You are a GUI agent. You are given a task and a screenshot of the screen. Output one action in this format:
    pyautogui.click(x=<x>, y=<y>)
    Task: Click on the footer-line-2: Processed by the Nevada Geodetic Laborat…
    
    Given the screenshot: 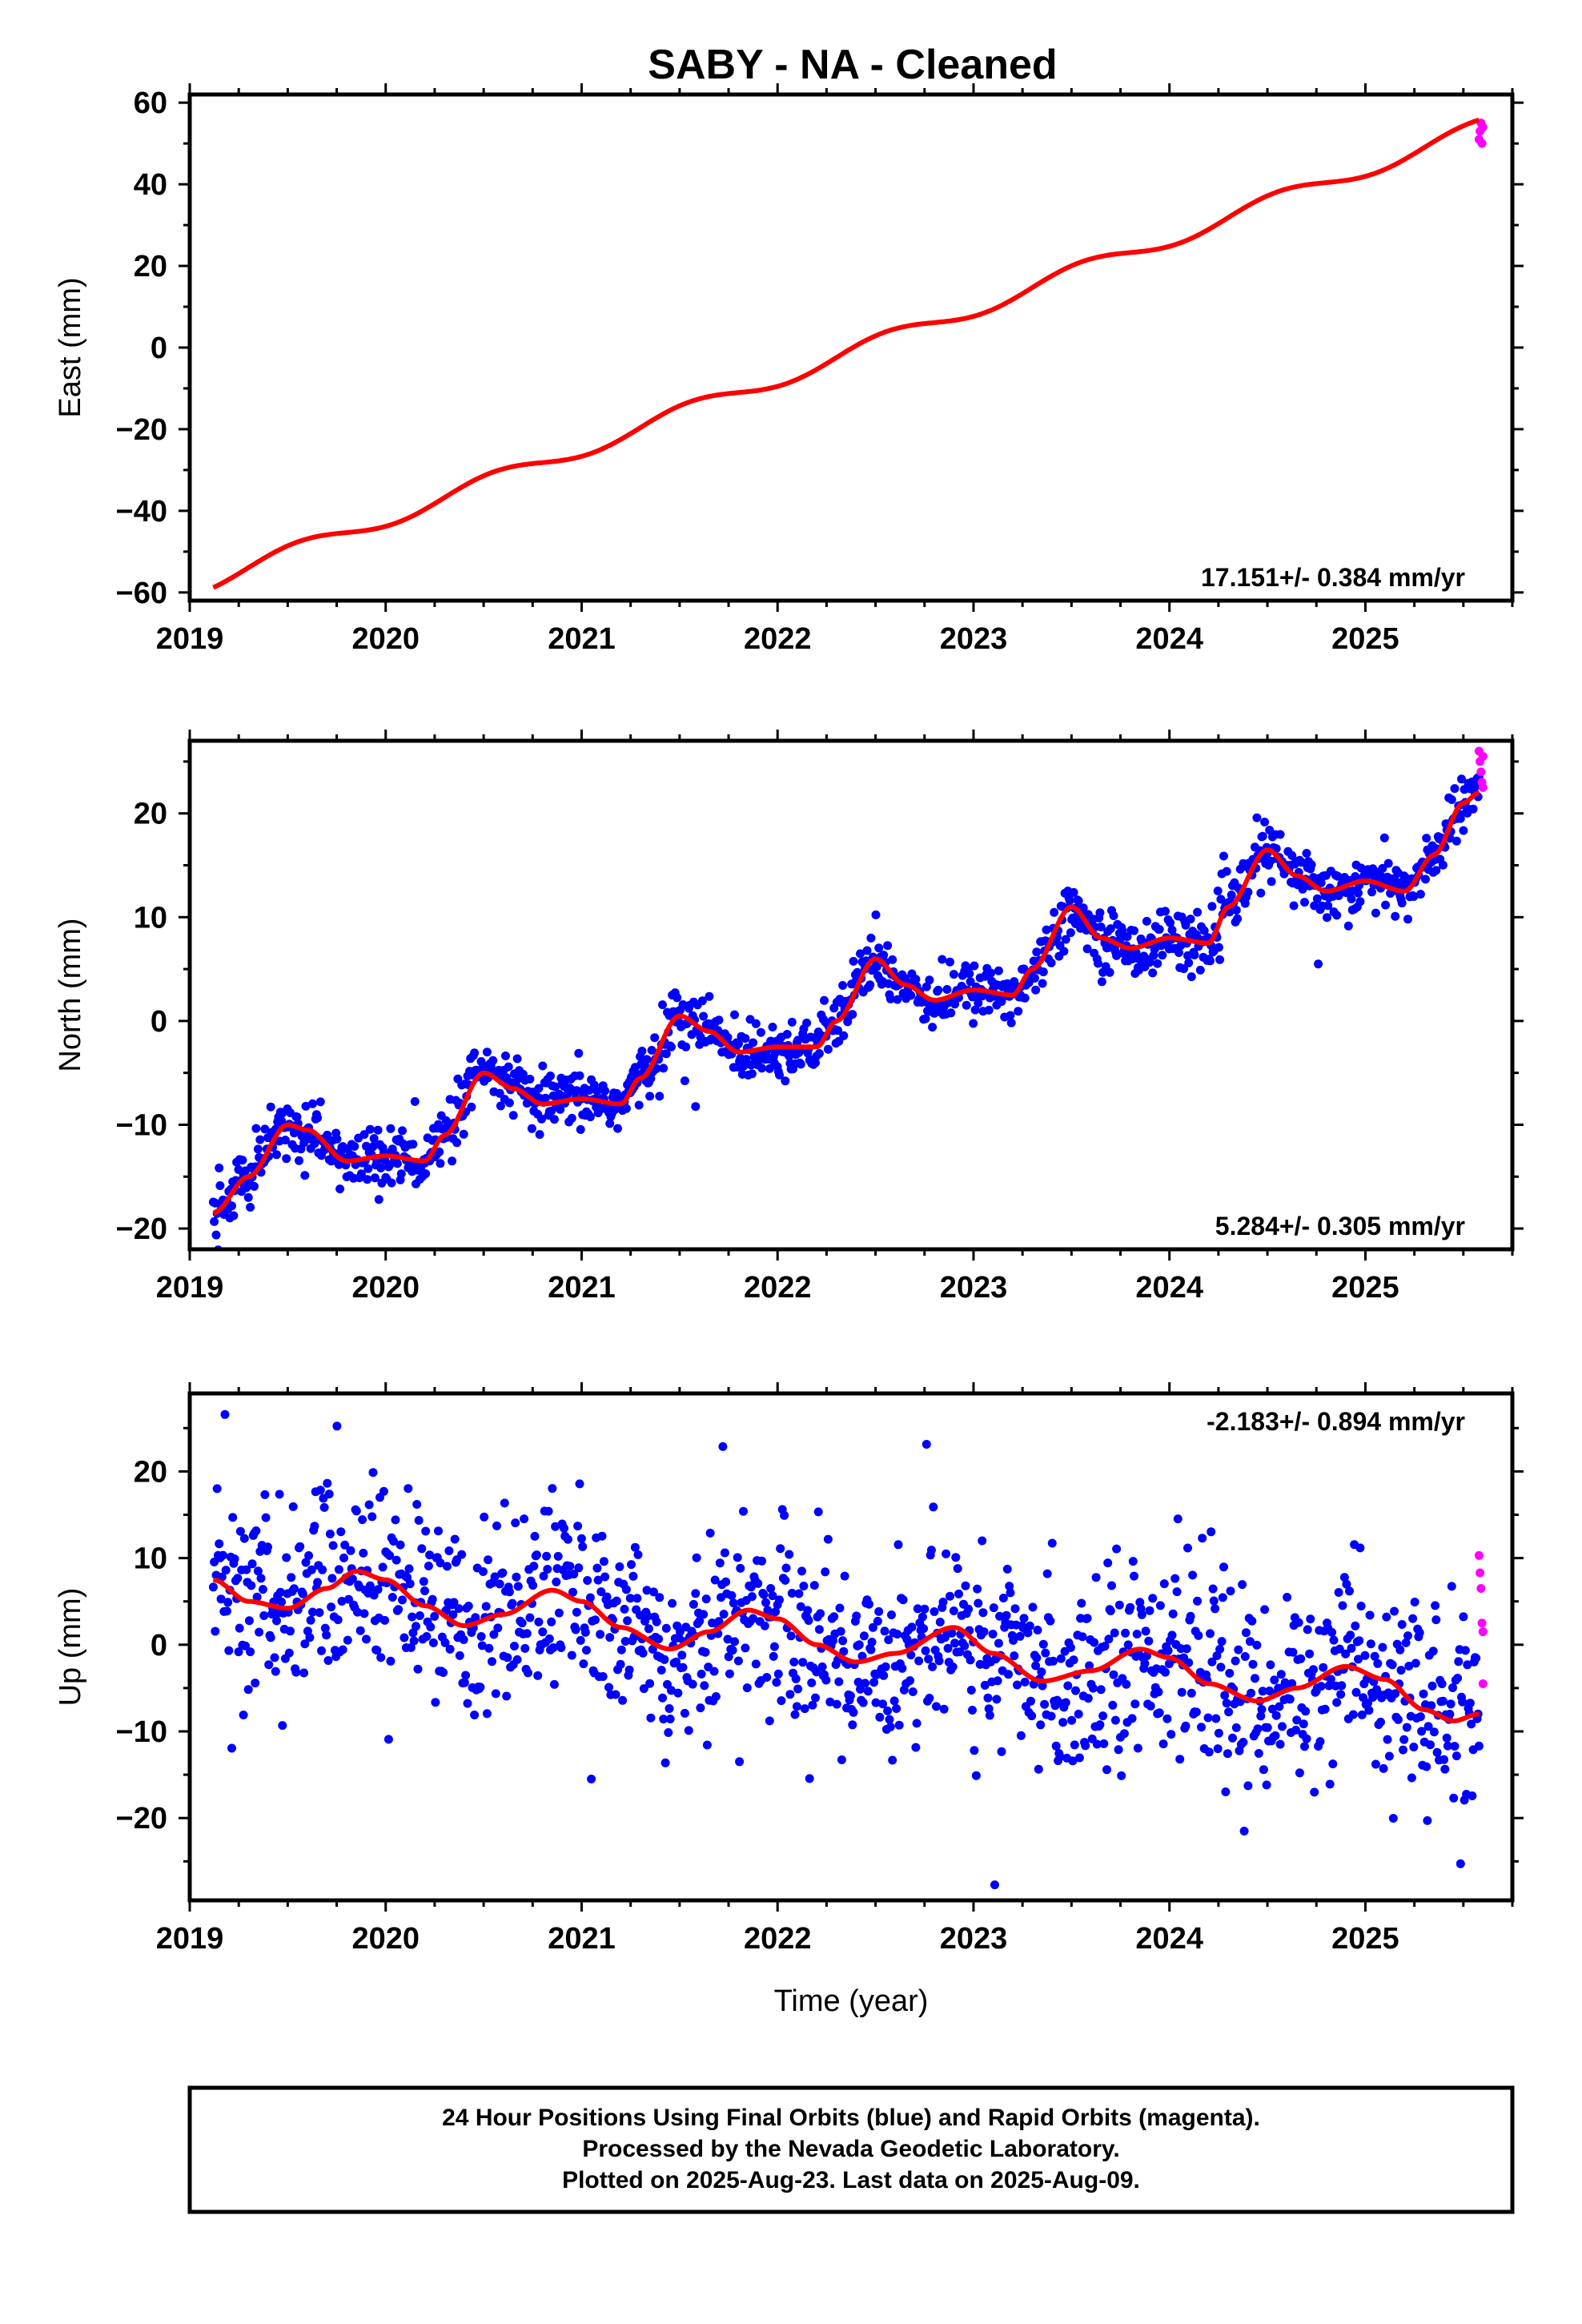 What is the action you would take?
    pyautogui.click(x=850, y=2149)
    